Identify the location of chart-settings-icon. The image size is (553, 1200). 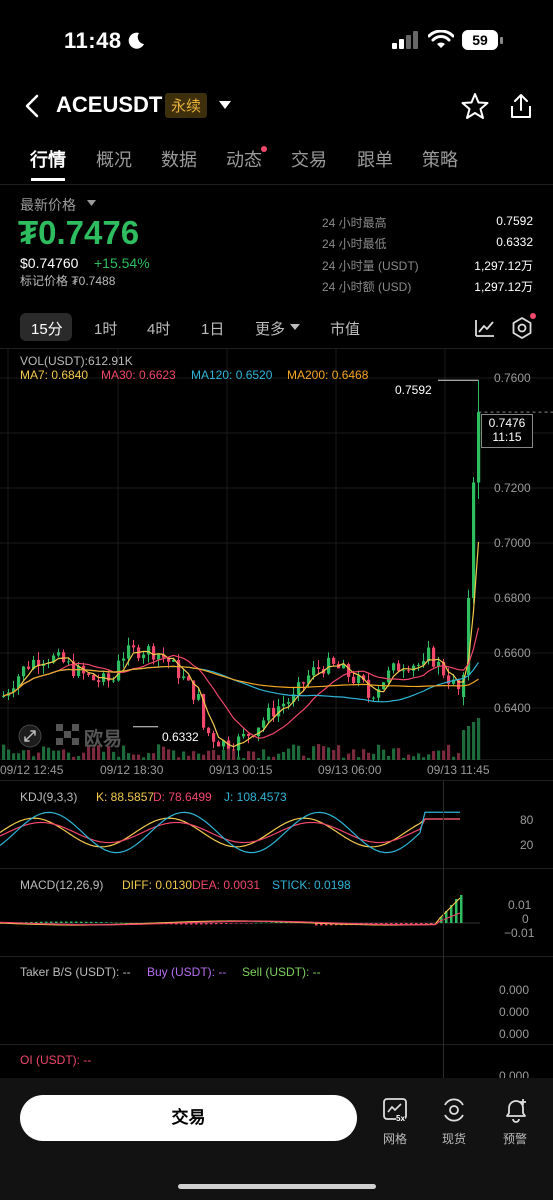
(522, 328).